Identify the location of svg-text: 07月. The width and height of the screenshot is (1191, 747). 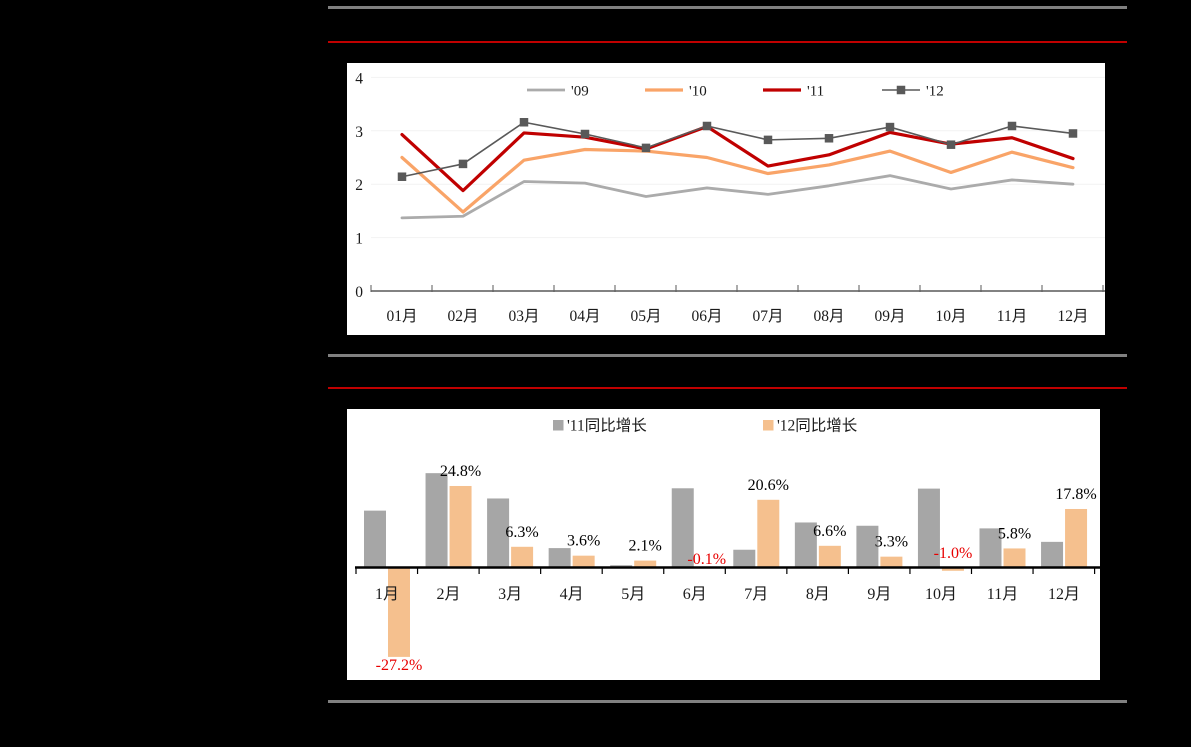
(767, 316).